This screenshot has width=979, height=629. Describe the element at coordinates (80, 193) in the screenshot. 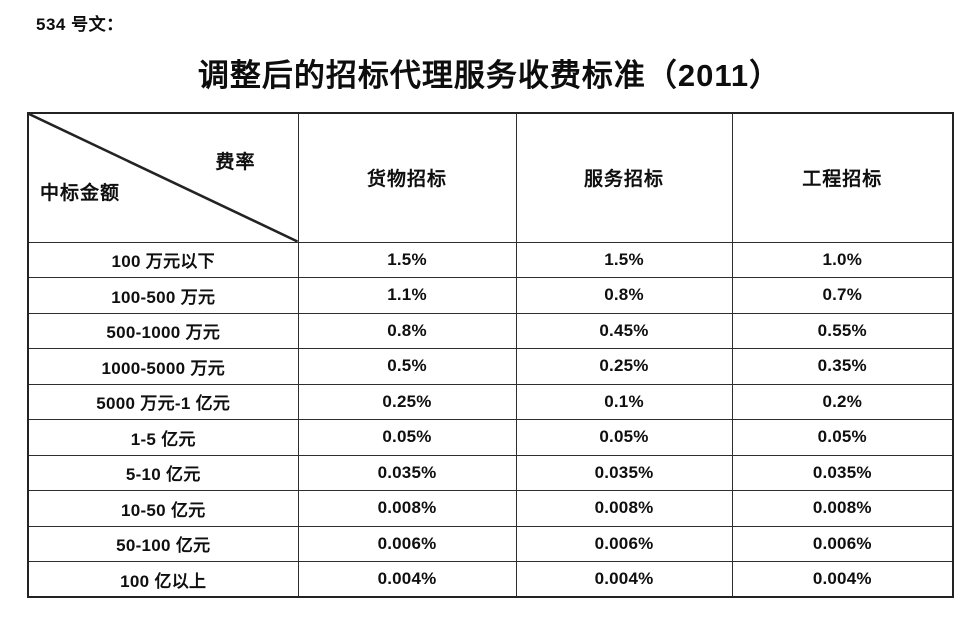

I see `corner-label-amount: 中标金额` at that location.